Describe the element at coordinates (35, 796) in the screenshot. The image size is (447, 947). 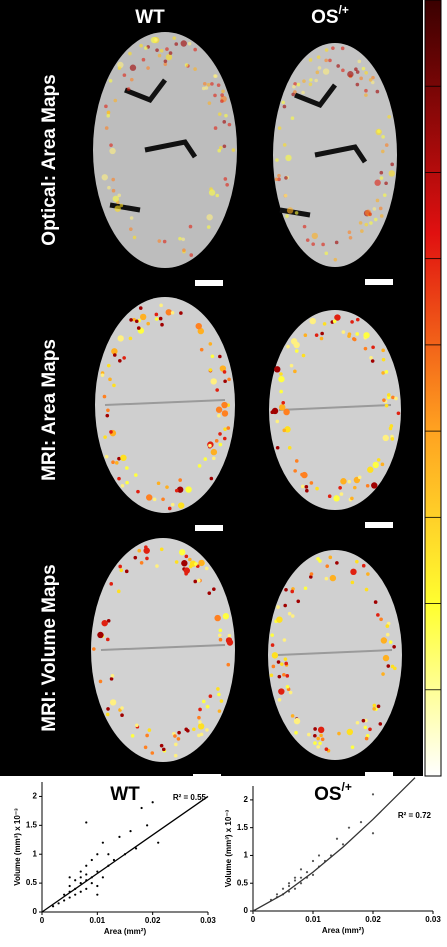
I see `y-tick-label: 2` at that location.